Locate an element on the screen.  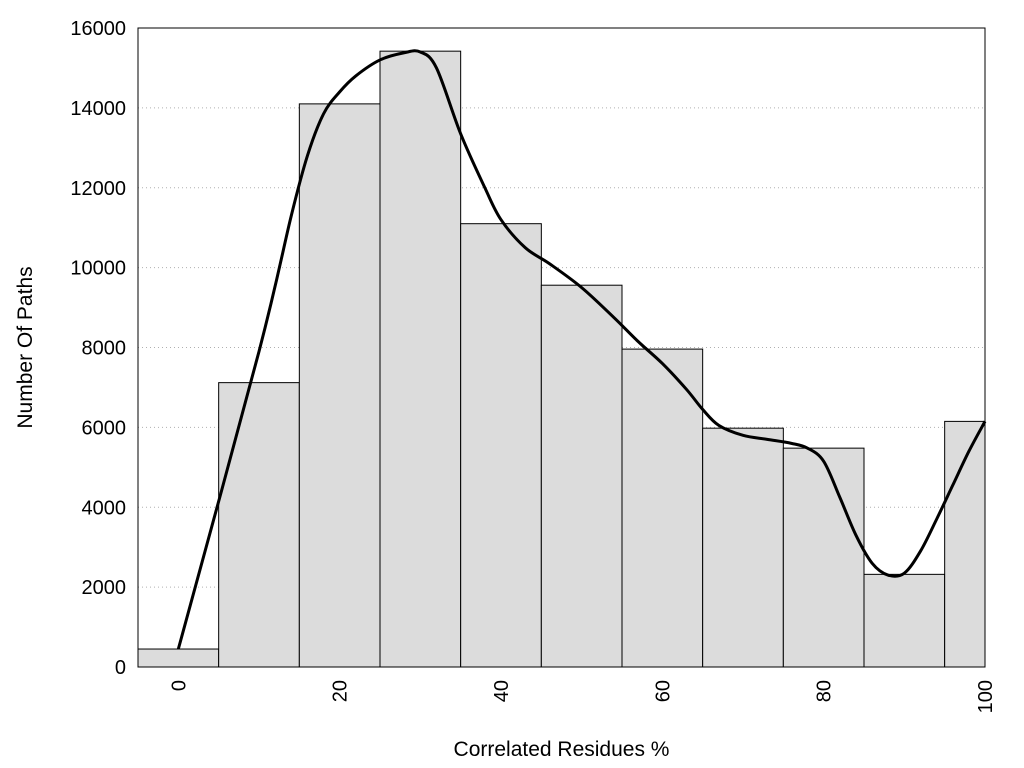
x-tick-label: 20 is located at coordinates (341, 691).